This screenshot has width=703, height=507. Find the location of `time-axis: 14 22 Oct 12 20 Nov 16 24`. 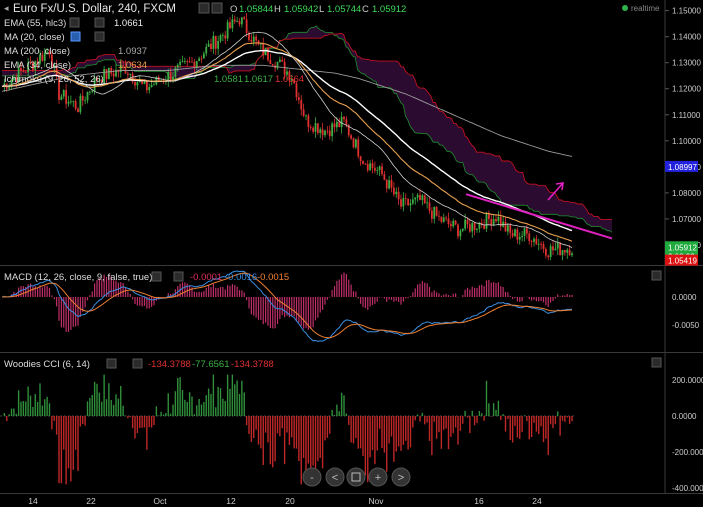

time-axis: 14 22 Oct 12 20 Nov 16 24 is located at coordinates (285, 501).